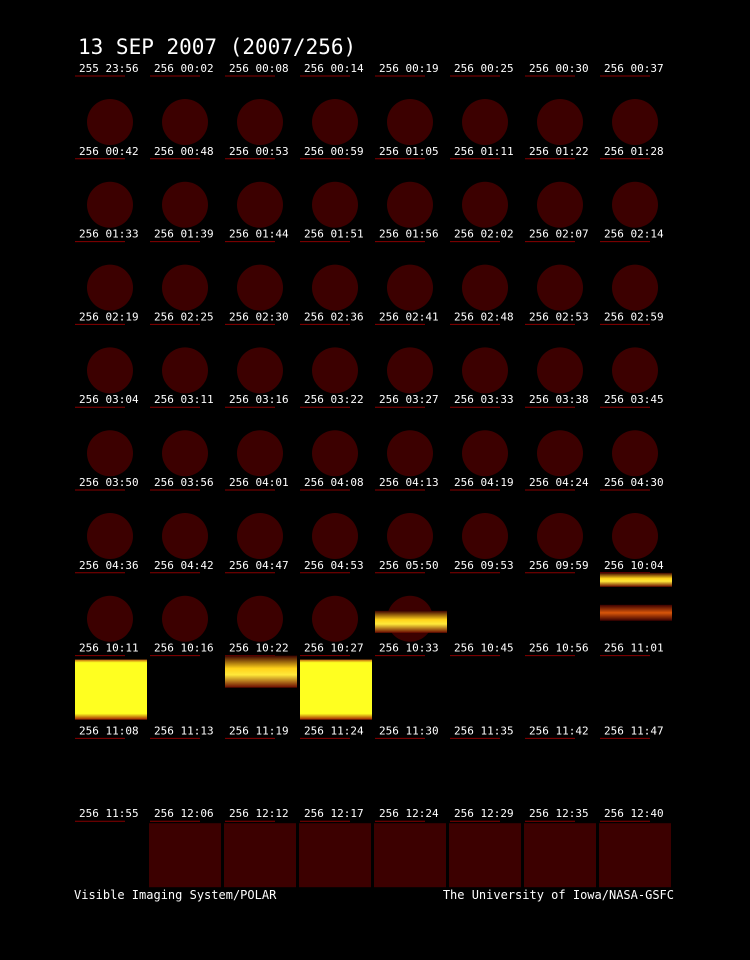 This screenshot has height=960, width=750. I want to click on frame-label: 256 09:59, so click(559, 565).